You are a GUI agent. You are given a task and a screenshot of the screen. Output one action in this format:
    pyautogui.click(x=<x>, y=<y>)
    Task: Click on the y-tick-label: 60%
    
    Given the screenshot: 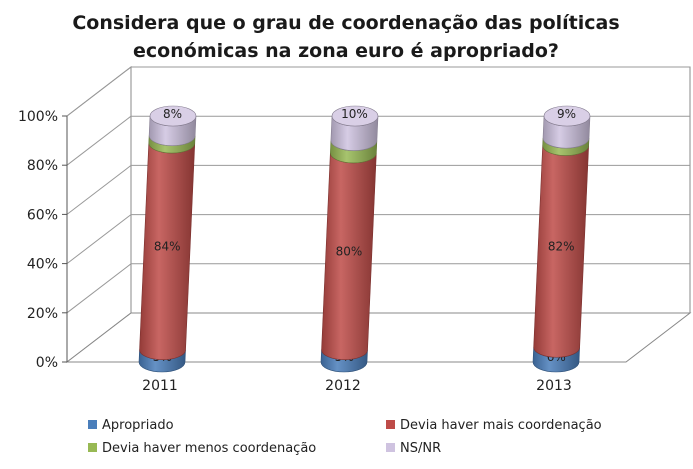 What is the action you would take?
    pyautogui.click(x=42, y=215)
    